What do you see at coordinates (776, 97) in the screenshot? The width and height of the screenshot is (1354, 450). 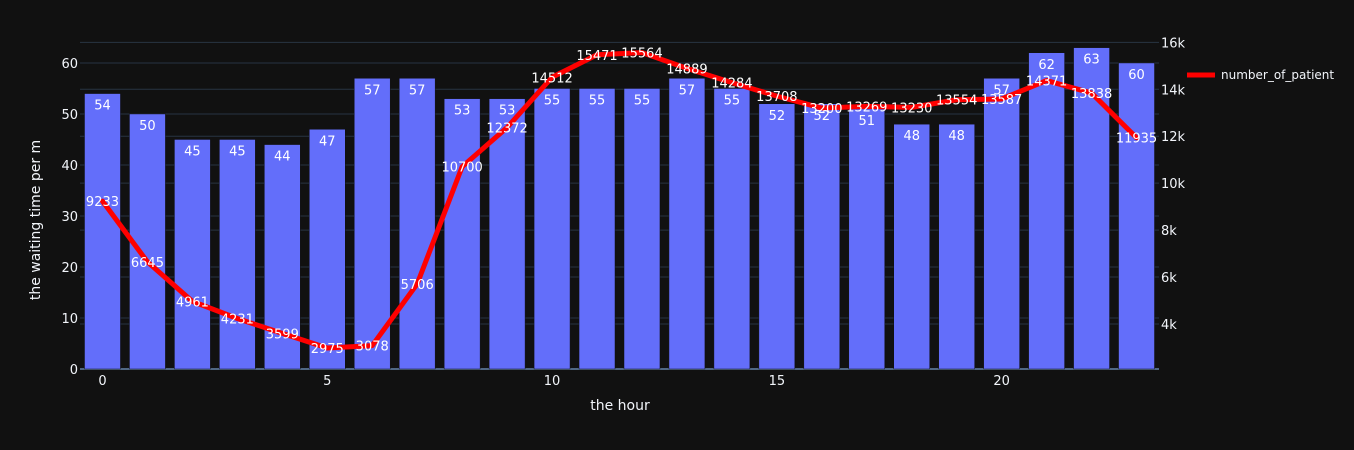 I see `line-value-label: 13708` at bounding box center [776, 97].